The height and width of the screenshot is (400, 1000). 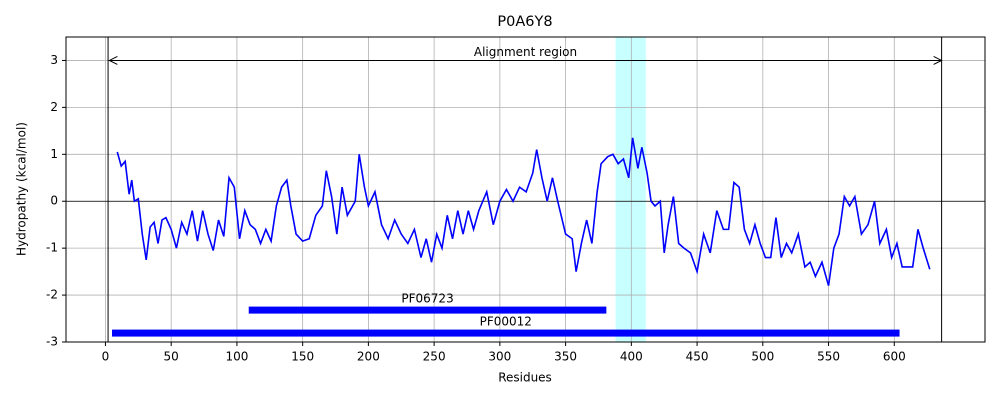 What do you see at coordinates (236, 357) in the screenshot?
I see `x-tick-label: 100` at bounding box center [236, 357].